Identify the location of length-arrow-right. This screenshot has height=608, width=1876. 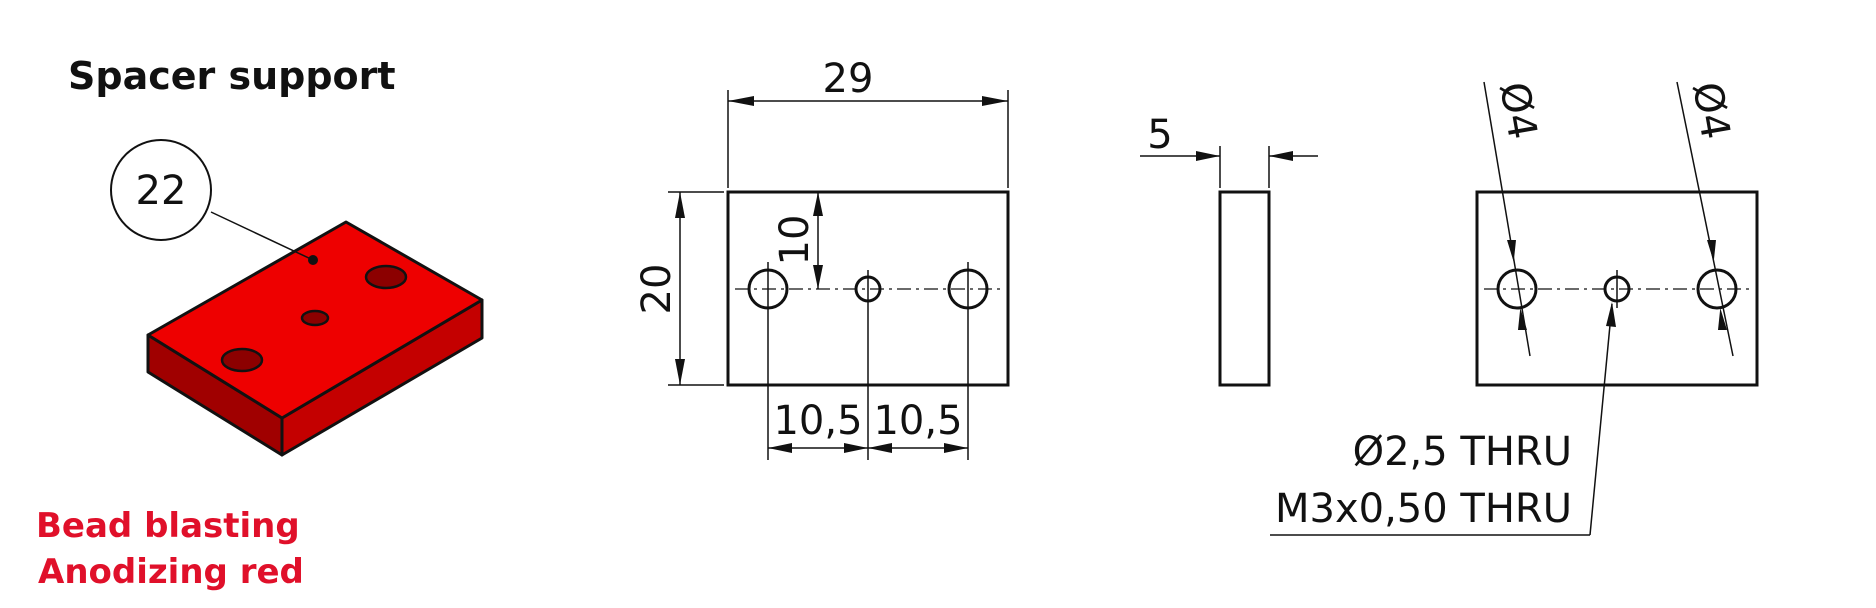
(995, 101).